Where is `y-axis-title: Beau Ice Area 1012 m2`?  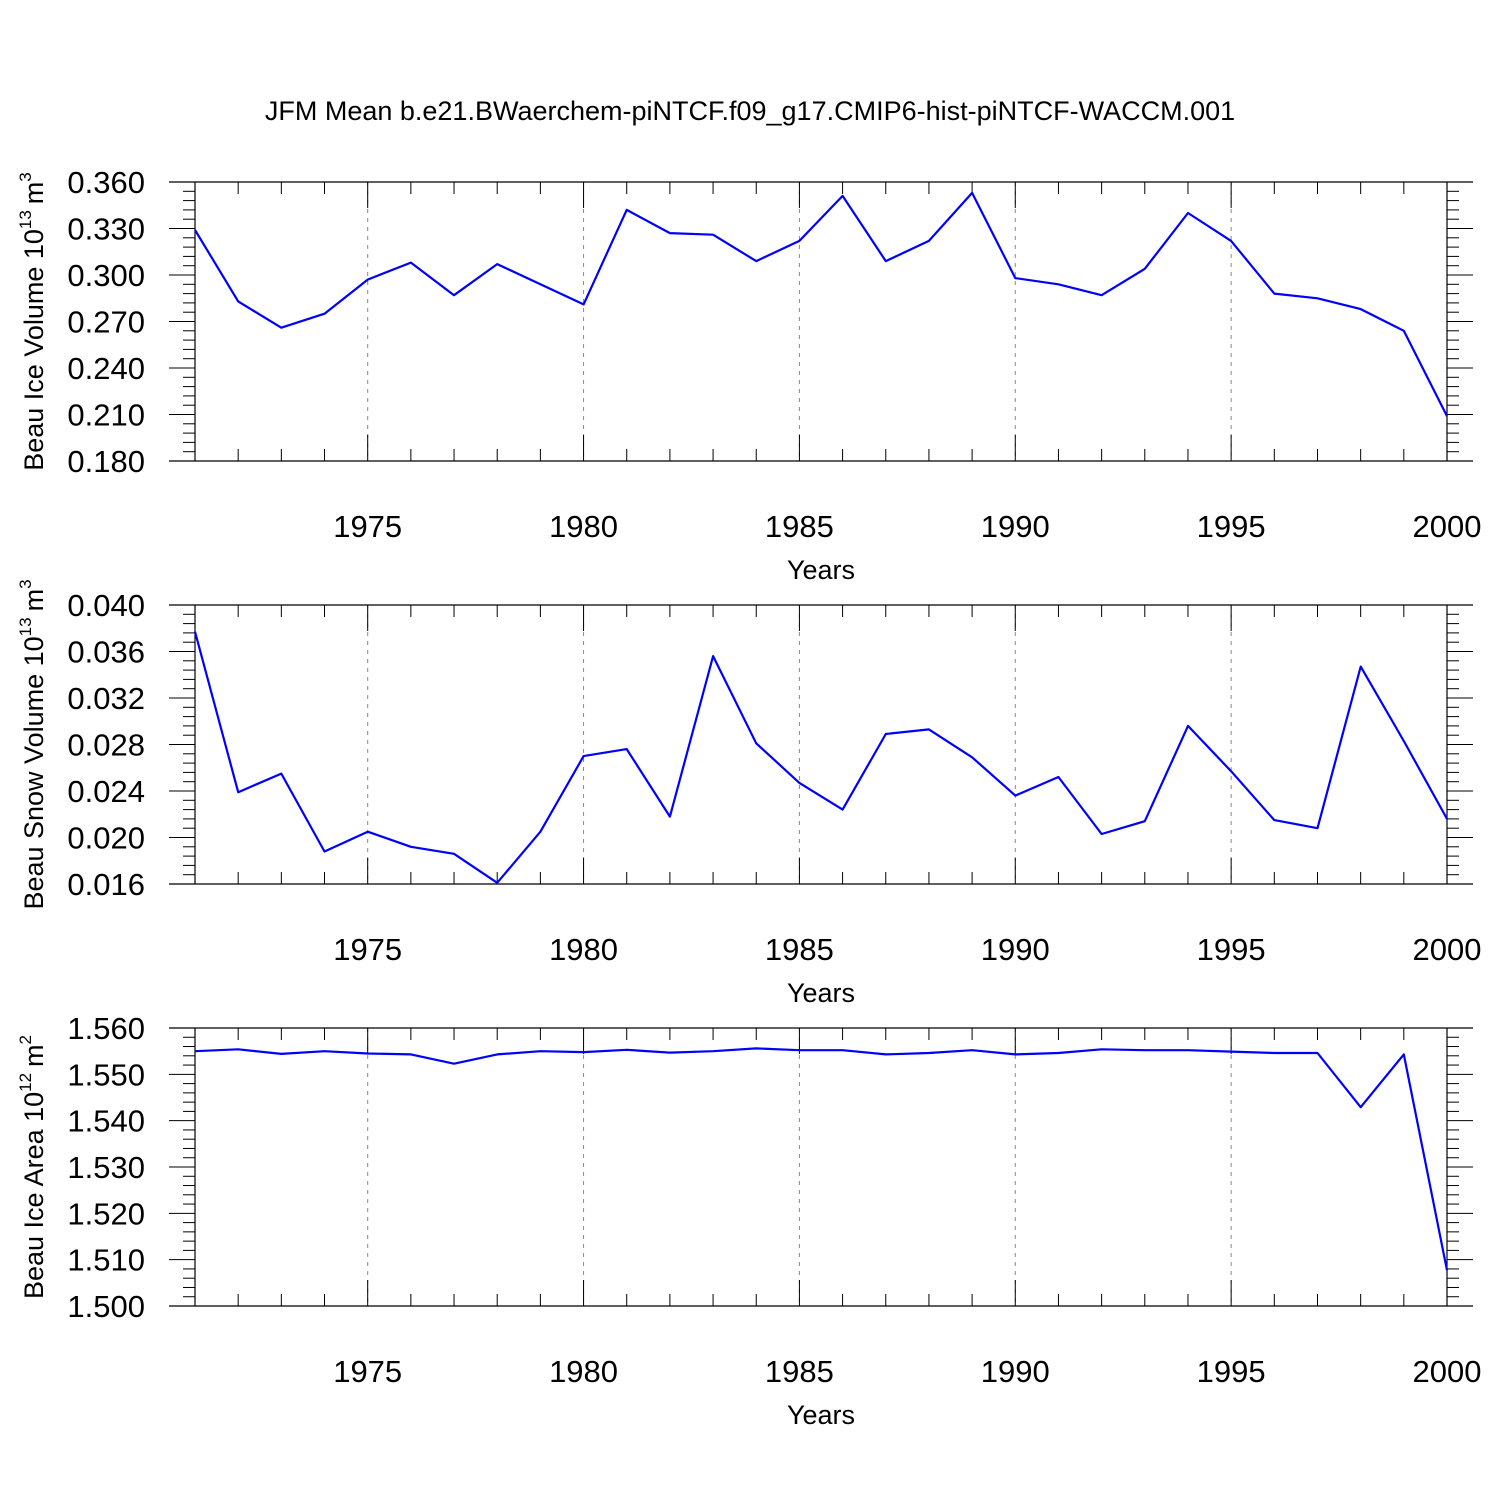
y-axis-title: Beau Ice Area 1012 m2 is located at coordinates (32, 1167).